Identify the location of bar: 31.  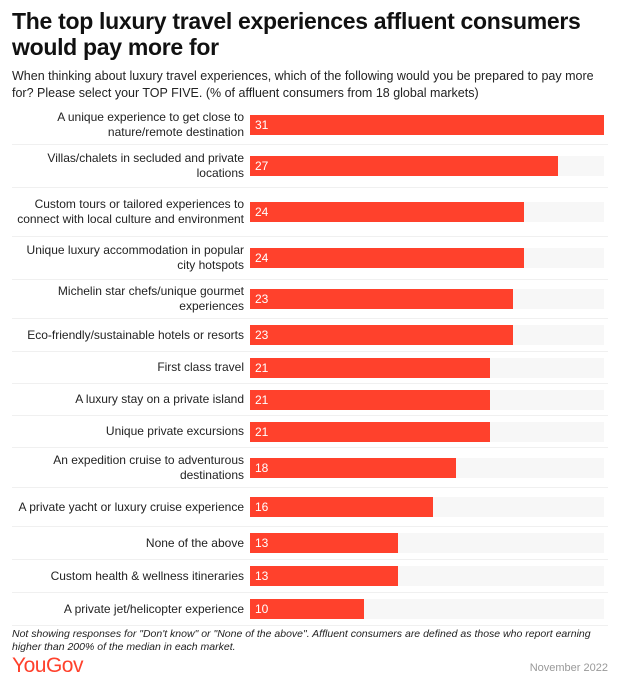
(427, 125).